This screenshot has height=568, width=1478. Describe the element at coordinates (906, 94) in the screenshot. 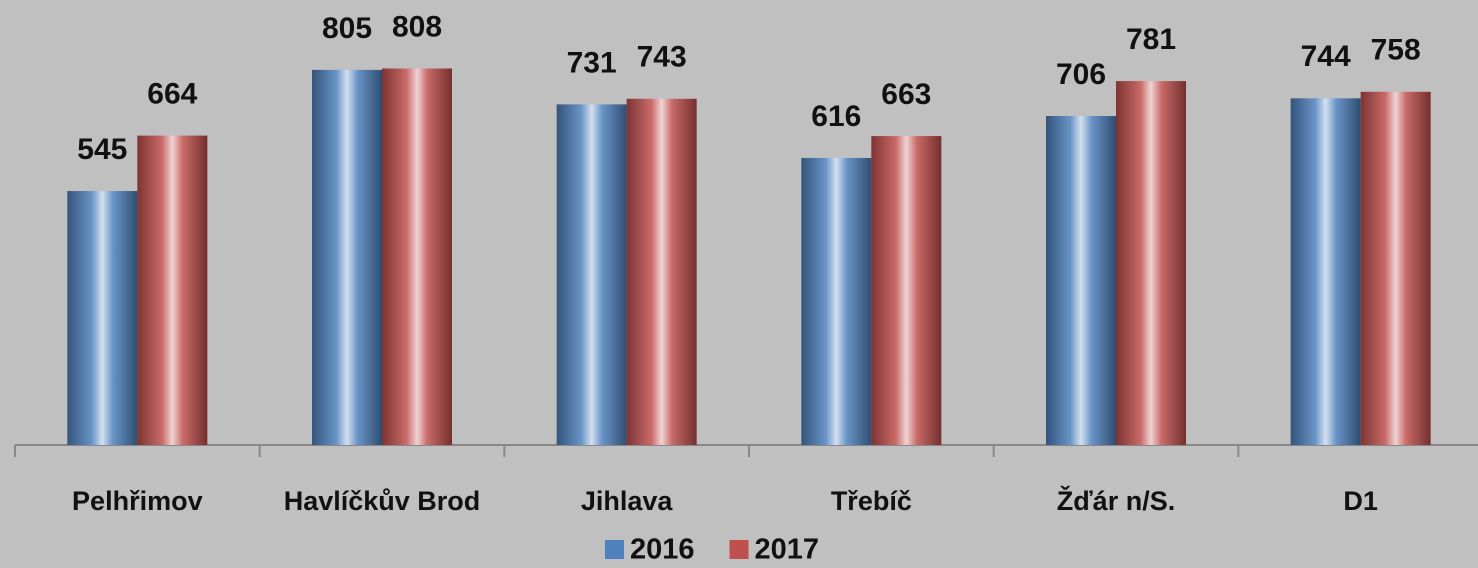

I see `data-label: 663` at that location.